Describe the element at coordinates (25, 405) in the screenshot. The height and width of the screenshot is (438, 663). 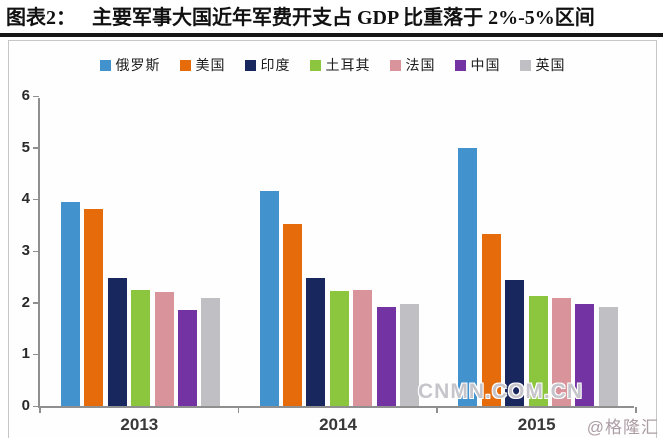
I see `y-axis-label-0: 0` at that location.